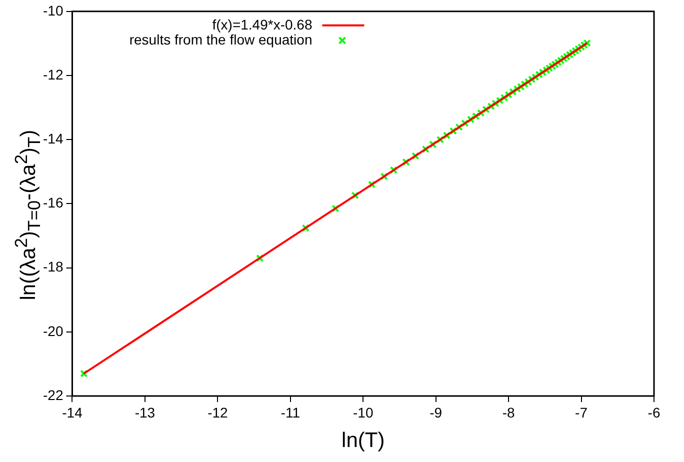 This screenshot has width=684, height=462. I want to click on x-tick-label: -6, so click(654, 412).